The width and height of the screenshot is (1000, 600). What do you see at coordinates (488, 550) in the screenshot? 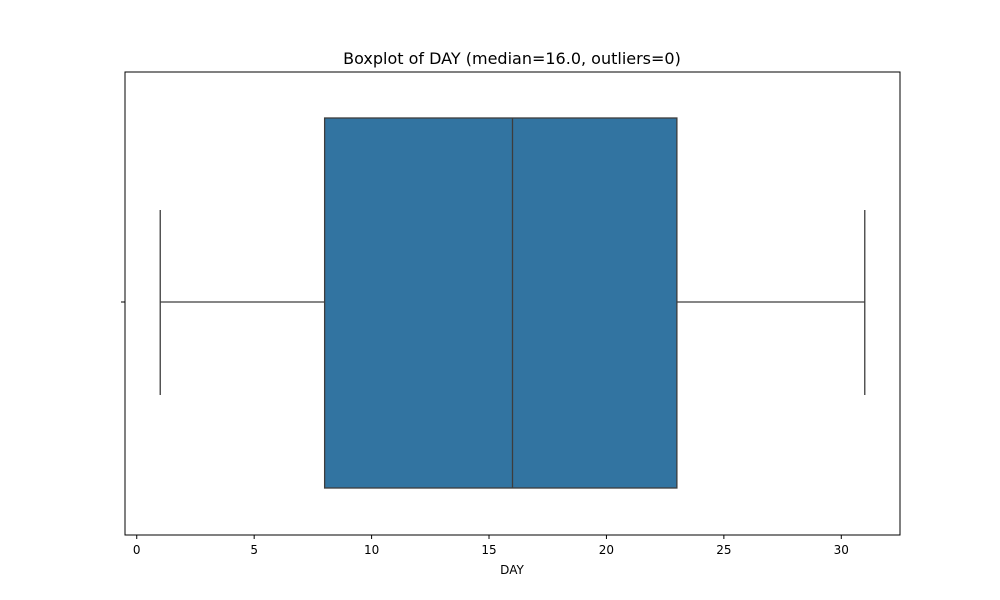
I see `x-tick-label: 15` at bounding box center [488, 550].